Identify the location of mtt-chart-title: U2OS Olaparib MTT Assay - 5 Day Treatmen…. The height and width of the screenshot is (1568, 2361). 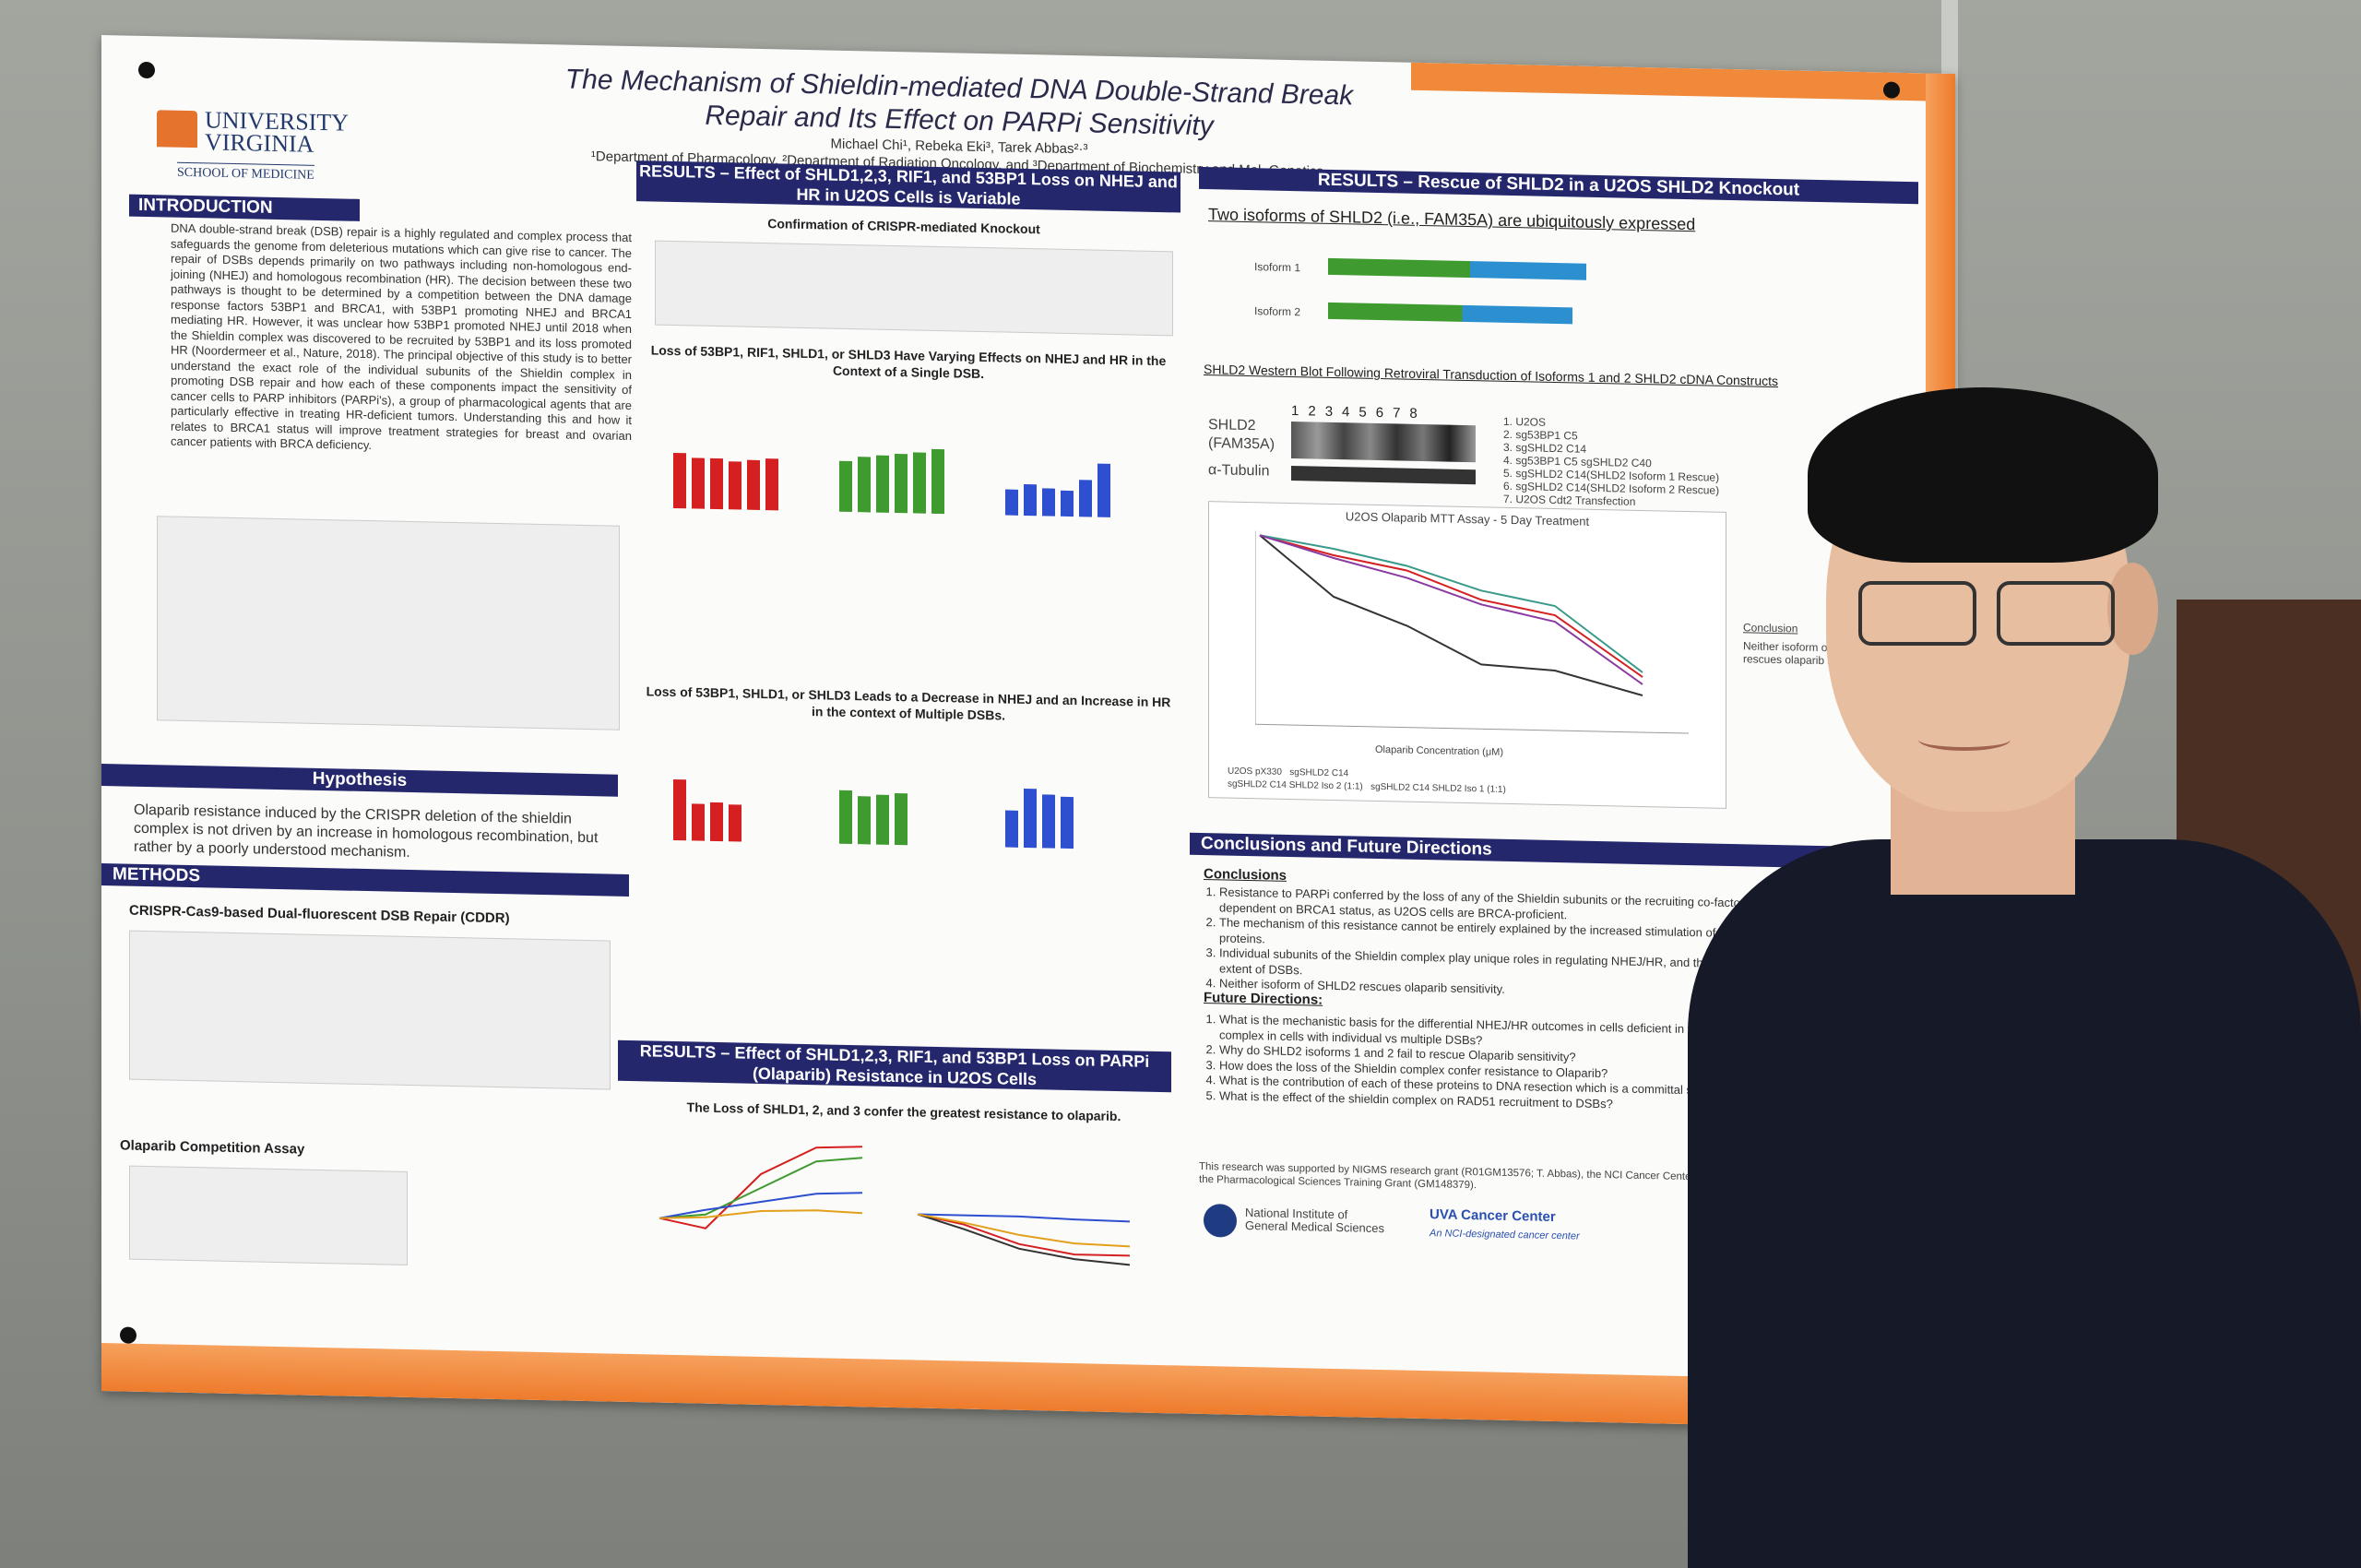
(1467, 519).